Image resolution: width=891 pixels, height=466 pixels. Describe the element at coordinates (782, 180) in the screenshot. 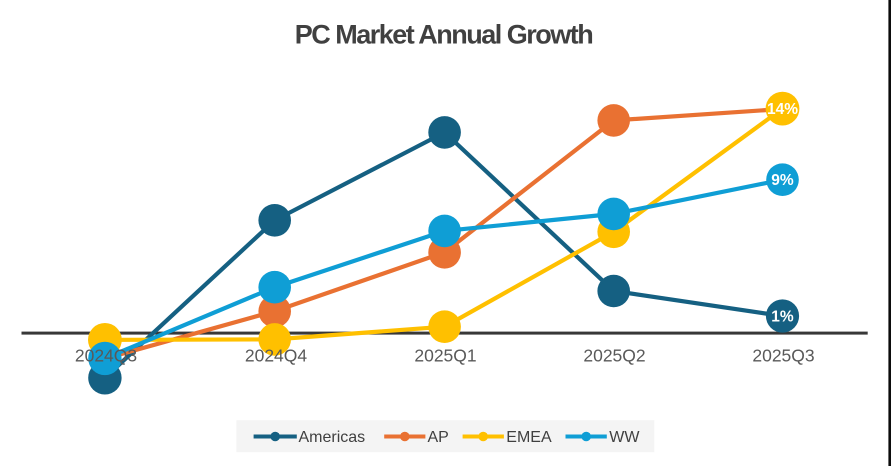

I see `svg-text: 9%` at that location.